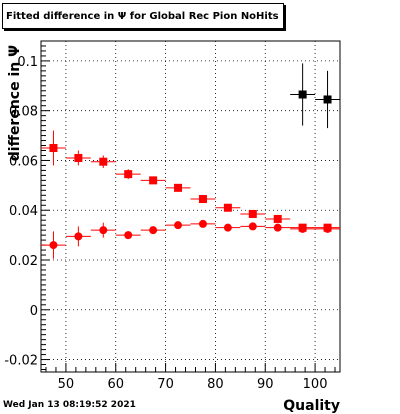 The image size is (400, 414). Describe the element at coordinates (23, 112) in the screenshot. I see `y-tick-label: 0.08` at that location.